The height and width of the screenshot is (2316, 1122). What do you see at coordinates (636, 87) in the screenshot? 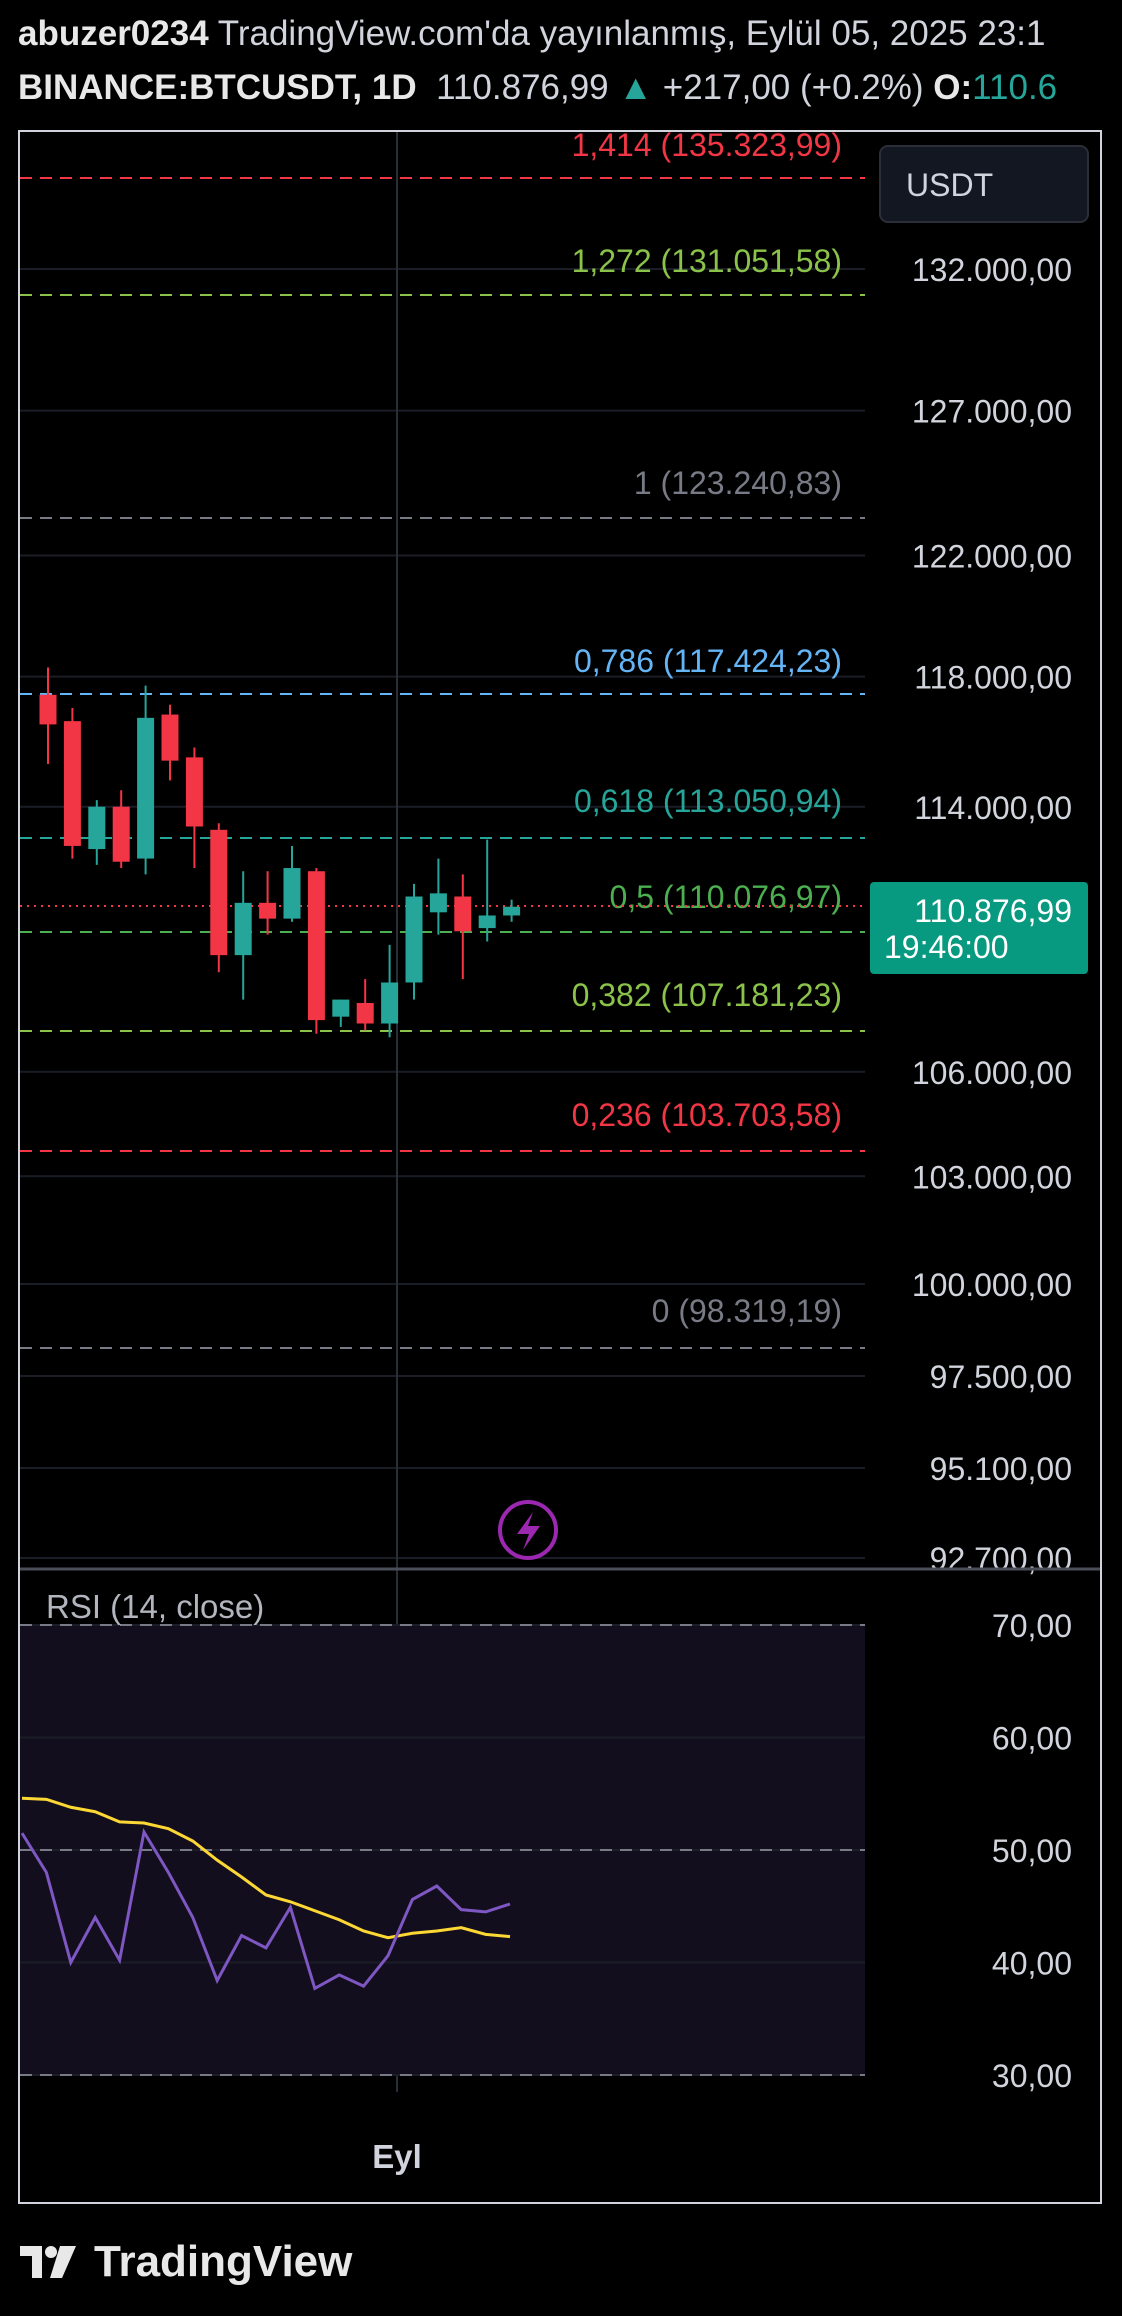
I see `up-triangle-icon: ▲` at bounding box center [636, 87].